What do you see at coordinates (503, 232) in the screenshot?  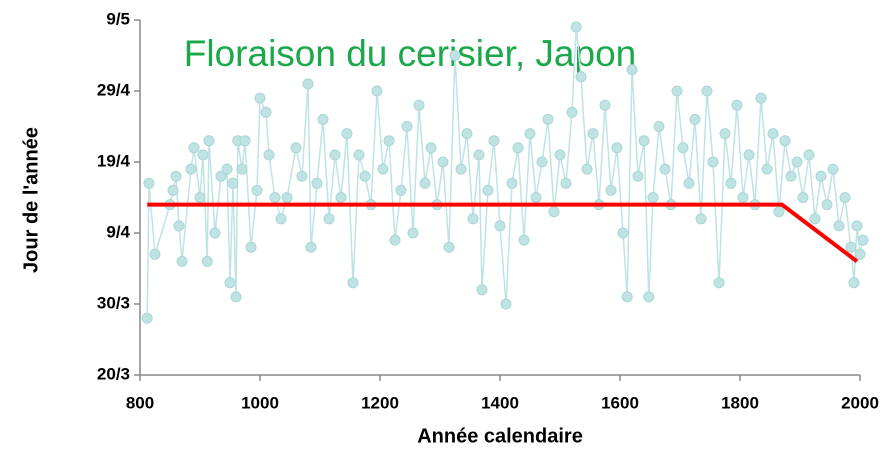 I see `trend-line` at bounding box center [503, 232].